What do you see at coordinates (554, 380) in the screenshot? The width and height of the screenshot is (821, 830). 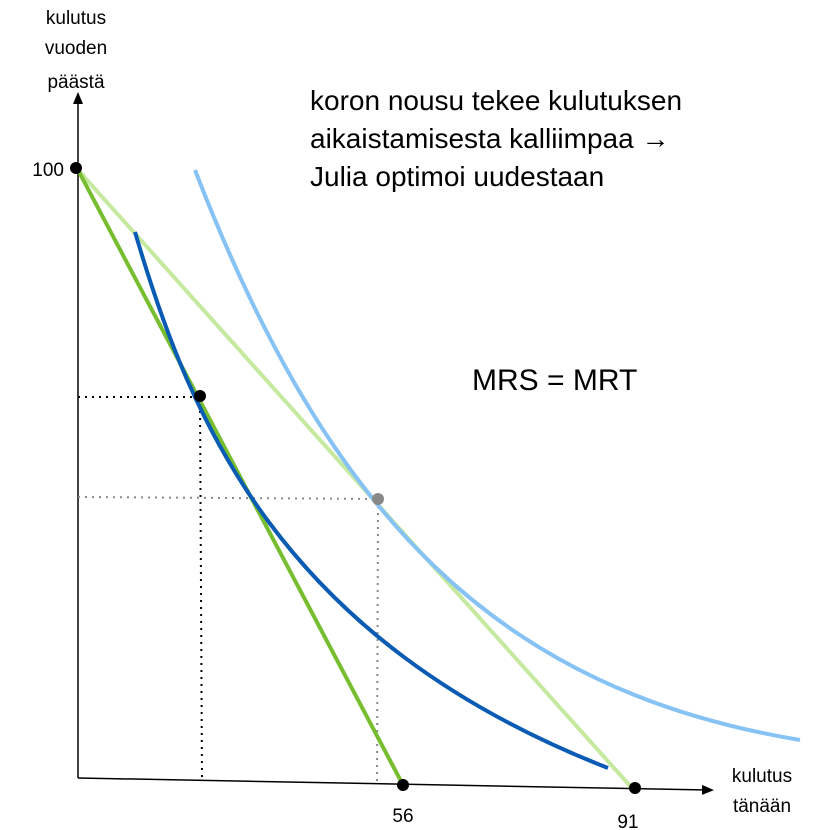 I see `condition: MRS = MRT` at bounding box center [554, 380].